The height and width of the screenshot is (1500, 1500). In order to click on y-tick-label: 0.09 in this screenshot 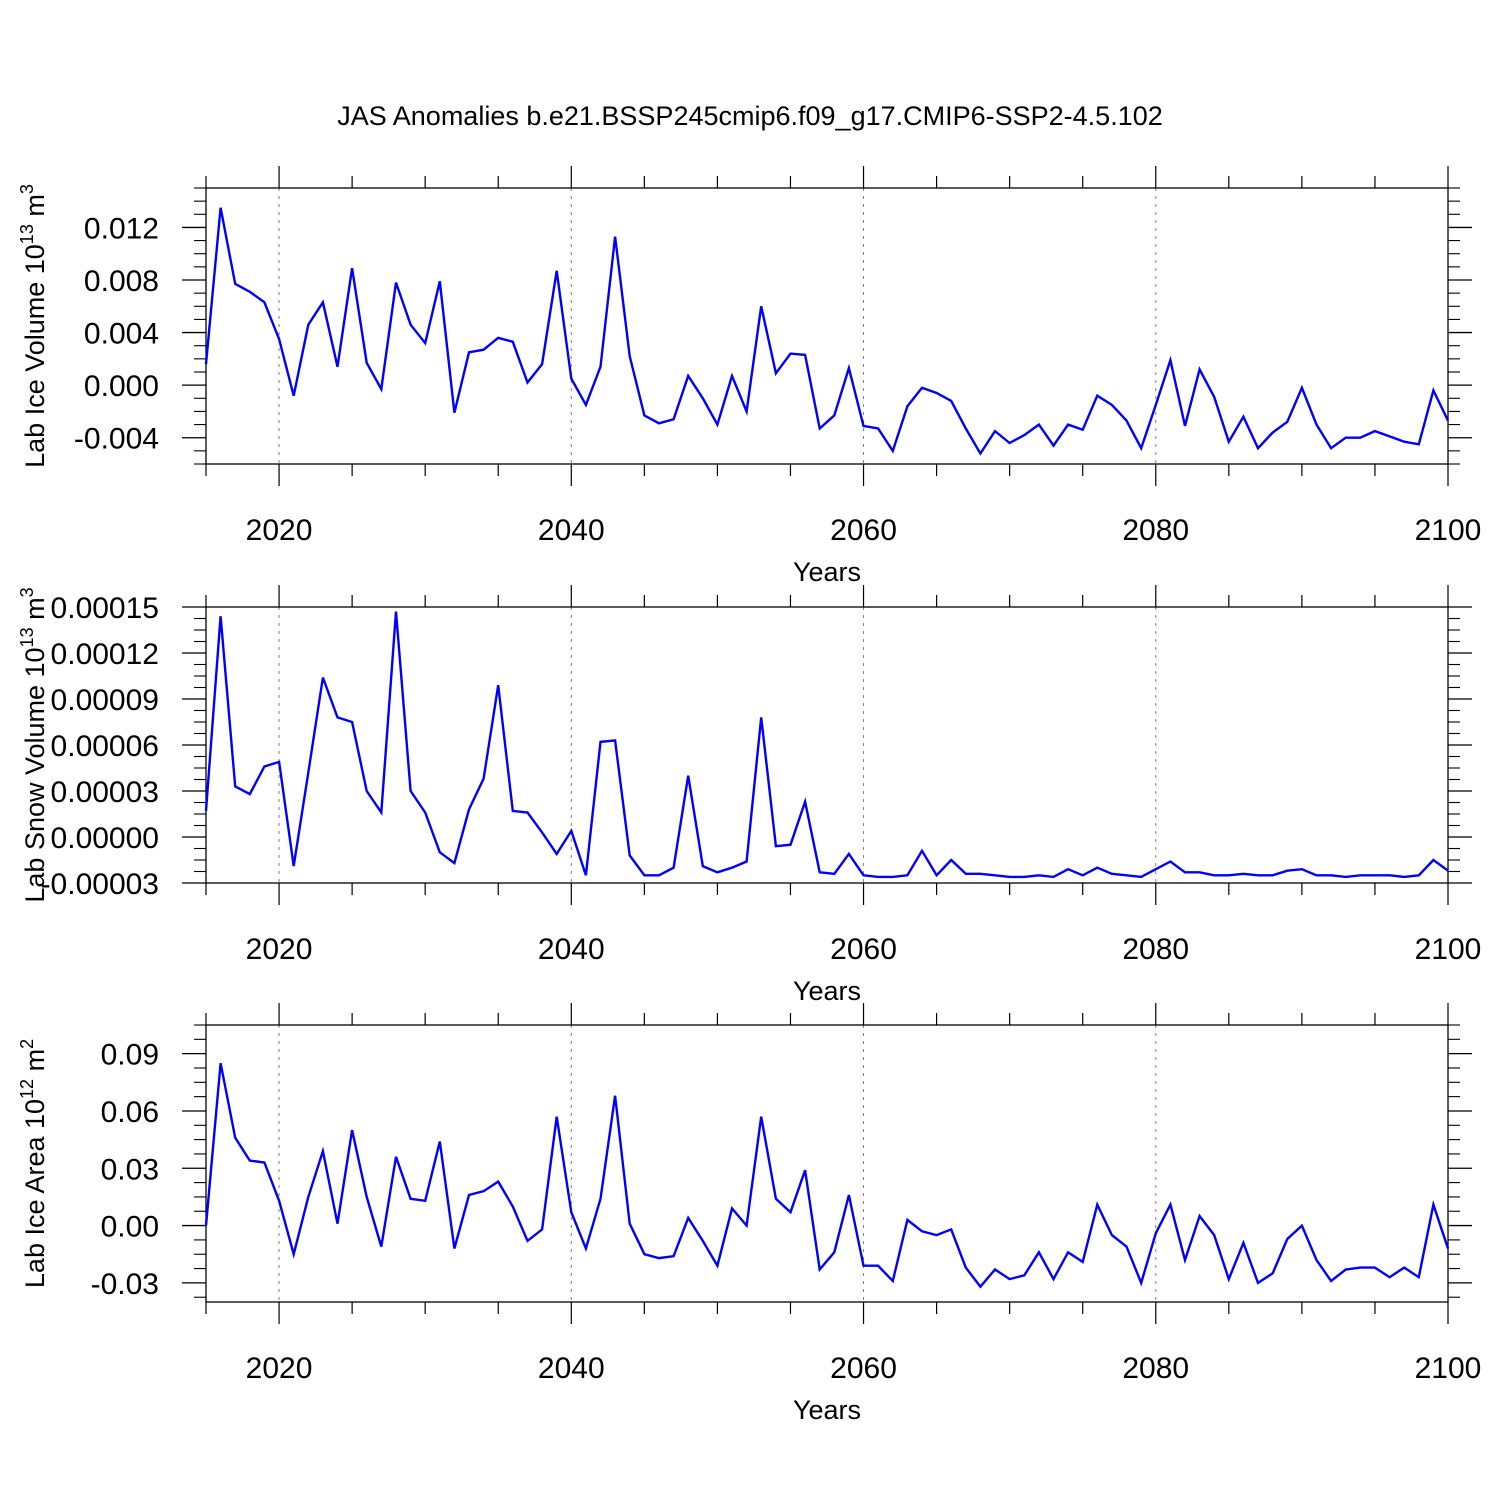, I will do `click(130, 1055)`.